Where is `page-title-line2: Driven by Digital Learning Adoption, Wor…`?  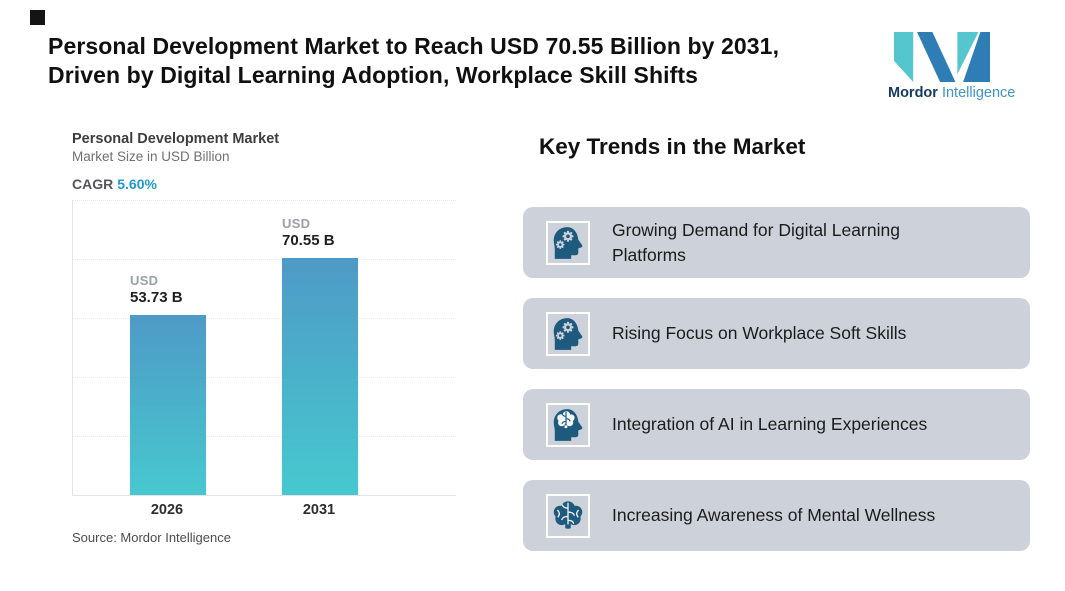 page-title-line2: Driven by Digital Learning Adoption, Wor… is located at coordinates (373, 75).